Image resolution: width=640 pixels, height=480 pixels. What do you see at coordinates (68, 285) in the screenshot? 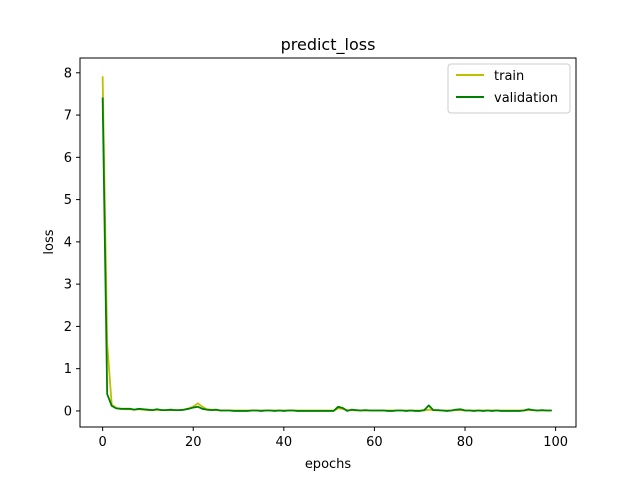
I see `y-tick-label: 3` at bounding box center [68, 285].